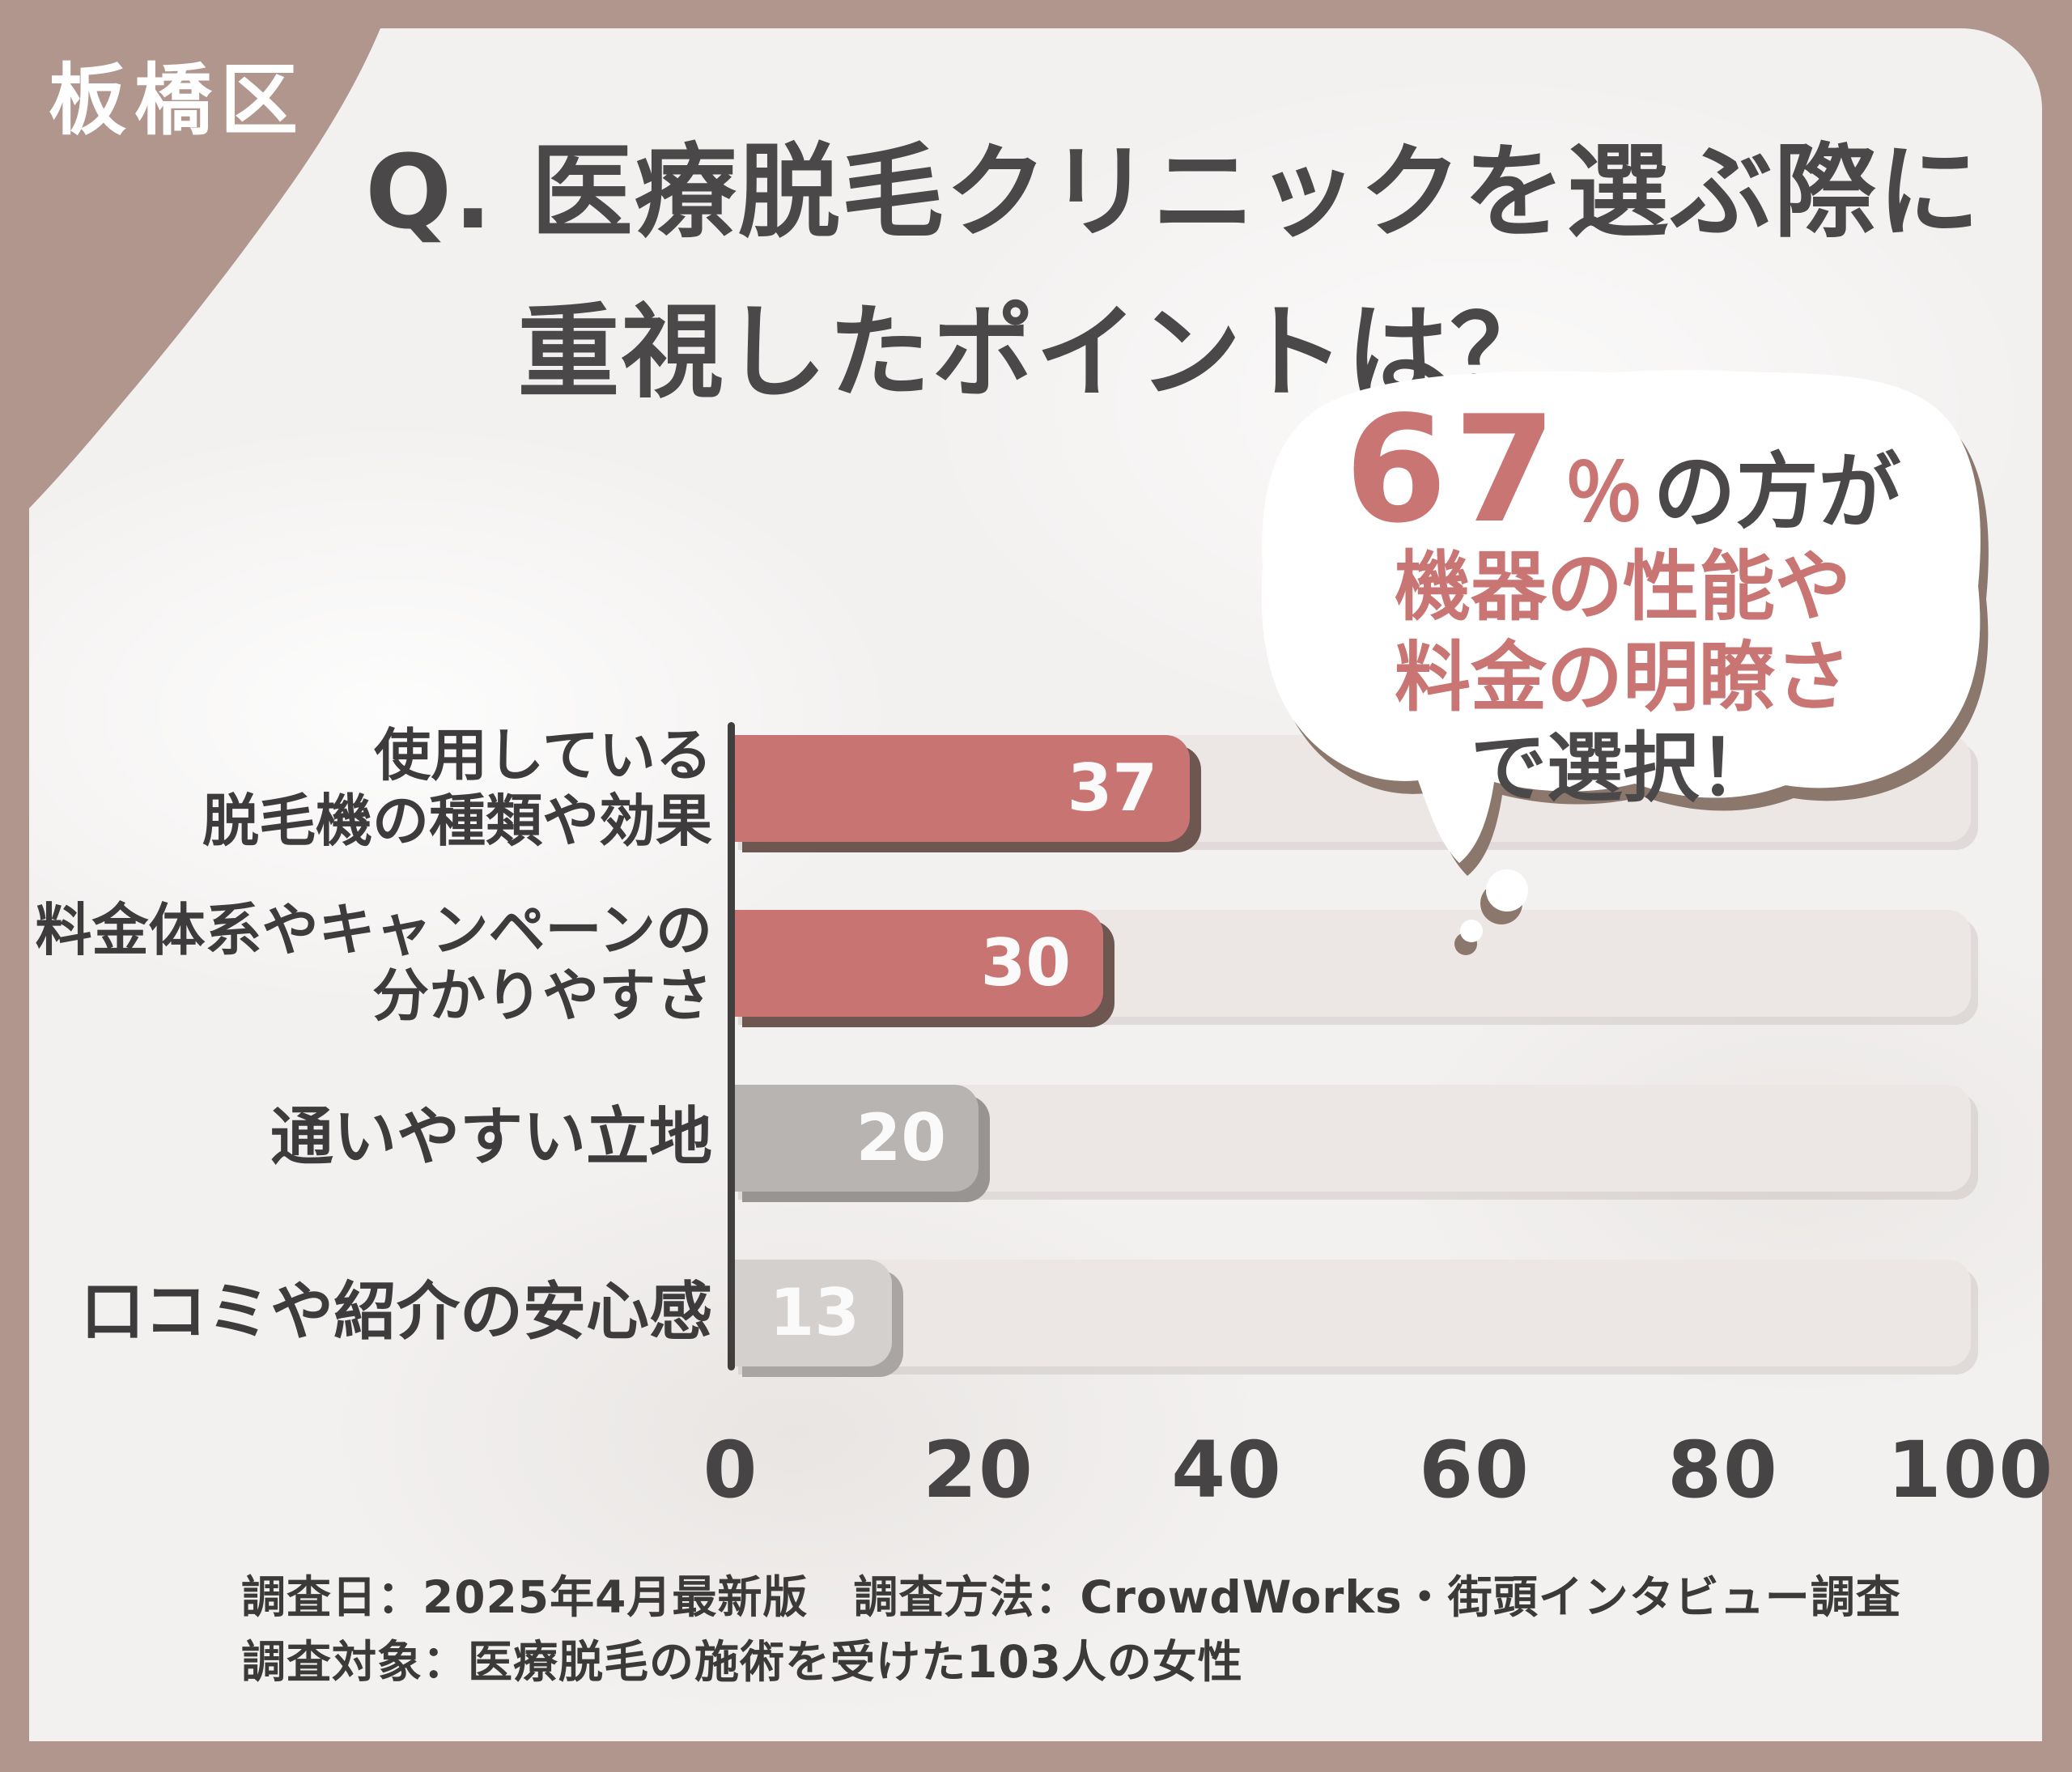  Describe the element at coordinates (543, 755) in the screenshot. I see `category-label-1-line1: 使用している` at that location.